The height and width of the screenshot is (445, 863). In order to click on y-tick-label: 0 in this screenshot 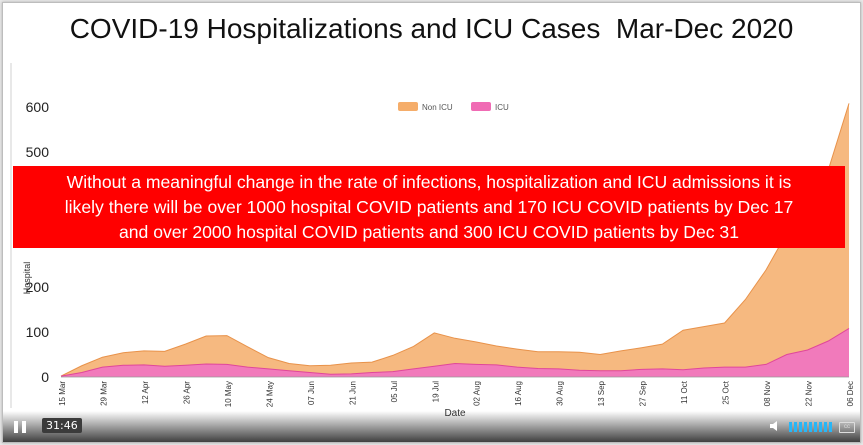, I will do `click(45, 377)`.